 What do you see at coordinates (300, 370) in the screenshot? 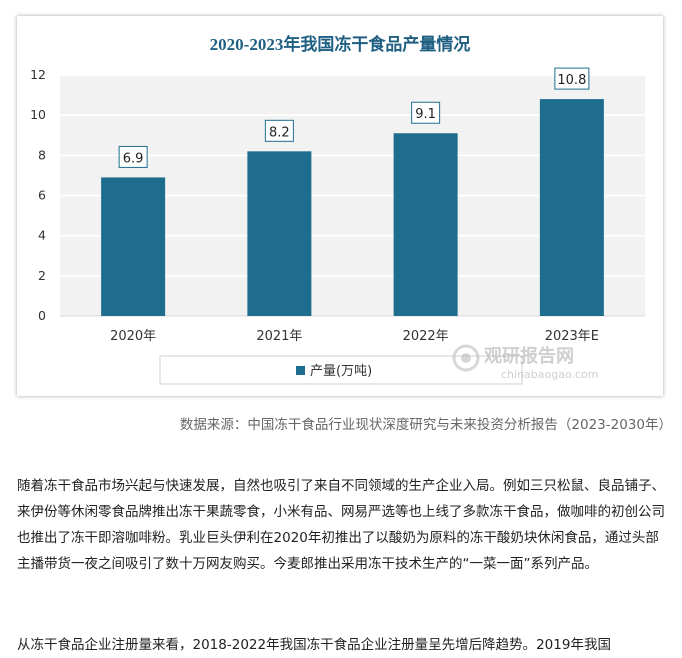
I see `legend-swatch` at bounding box center [300, 370].